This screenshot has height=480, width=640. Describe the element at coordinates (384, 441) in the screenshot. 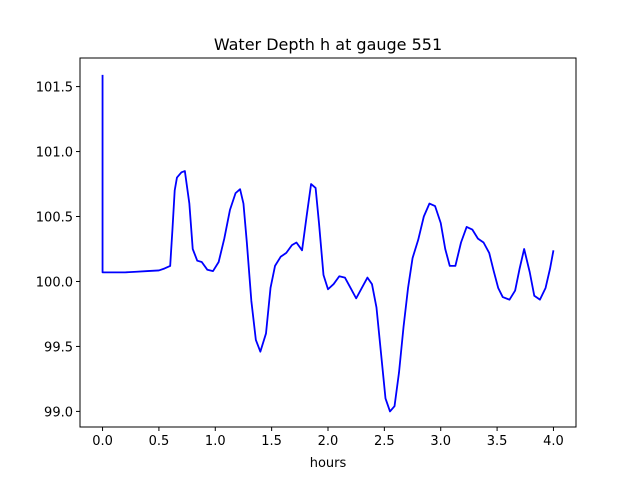

I see `x-tick-label: 2.5` at that location.